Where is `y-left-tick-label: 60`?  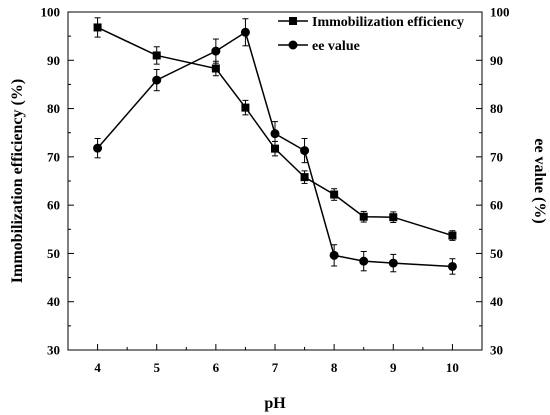 y-left-tick-label: 60 is located at coordinates (53, 205).